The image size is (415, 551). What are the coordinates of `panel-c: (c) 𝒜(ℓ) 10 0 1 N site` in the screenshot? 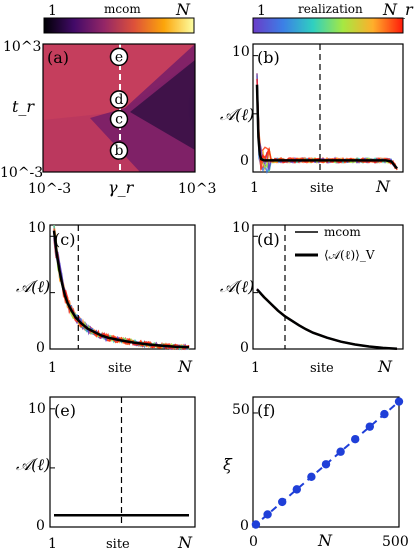 It's located at (106, 298).